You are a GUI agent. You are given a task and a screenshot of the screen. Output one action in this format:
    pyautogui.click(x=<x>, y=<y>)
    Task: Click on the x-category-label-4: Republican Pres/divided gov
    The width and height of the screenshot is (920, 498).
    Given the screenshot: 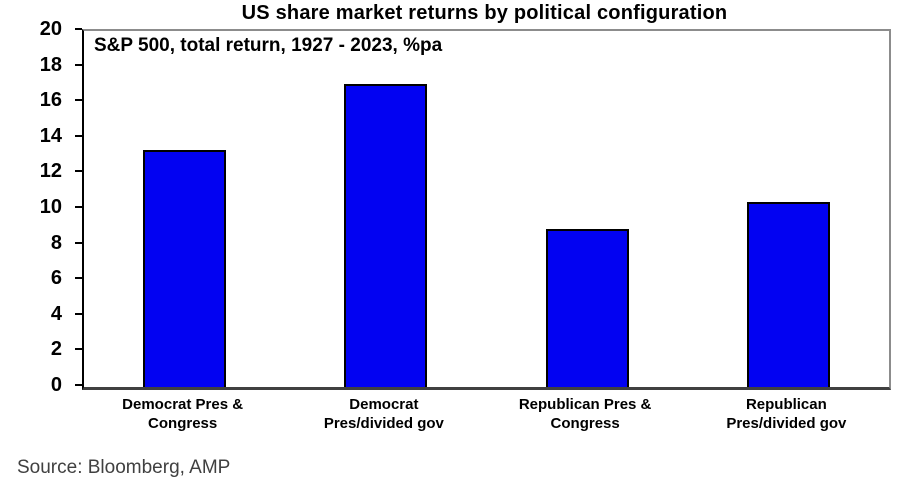 What is the action you would take?
    pyautogui.click(x=786, y=414)
    